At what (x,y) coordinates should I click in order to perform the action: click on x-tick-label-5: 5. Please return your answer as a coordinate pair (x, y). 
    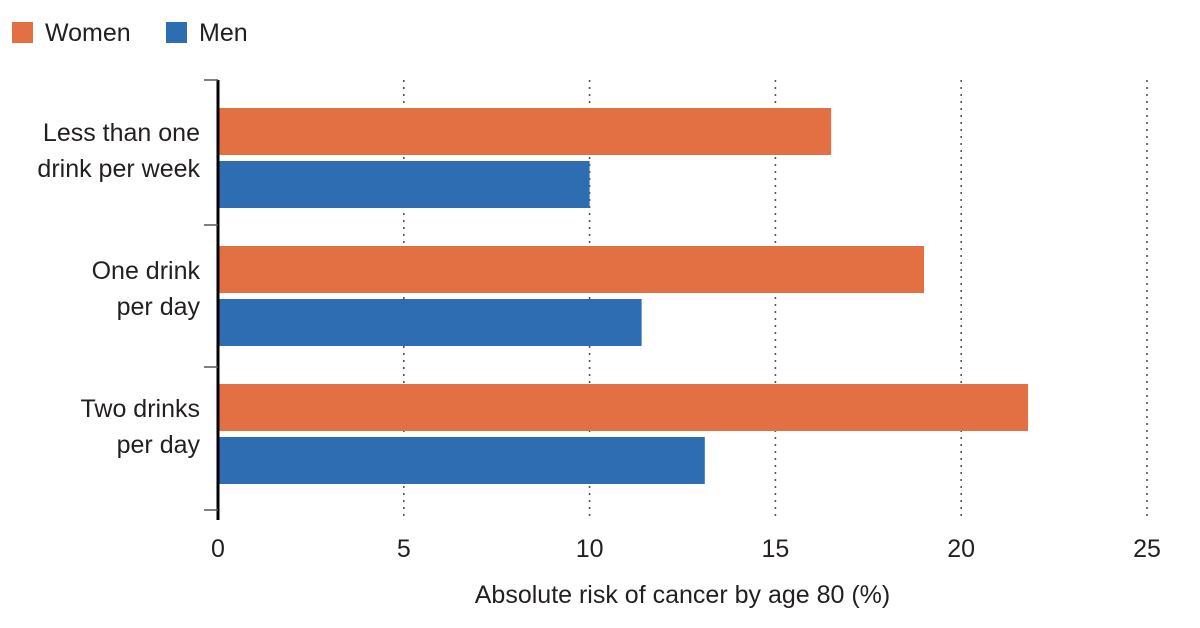
    Looking at the image, I should click on (404, 549).